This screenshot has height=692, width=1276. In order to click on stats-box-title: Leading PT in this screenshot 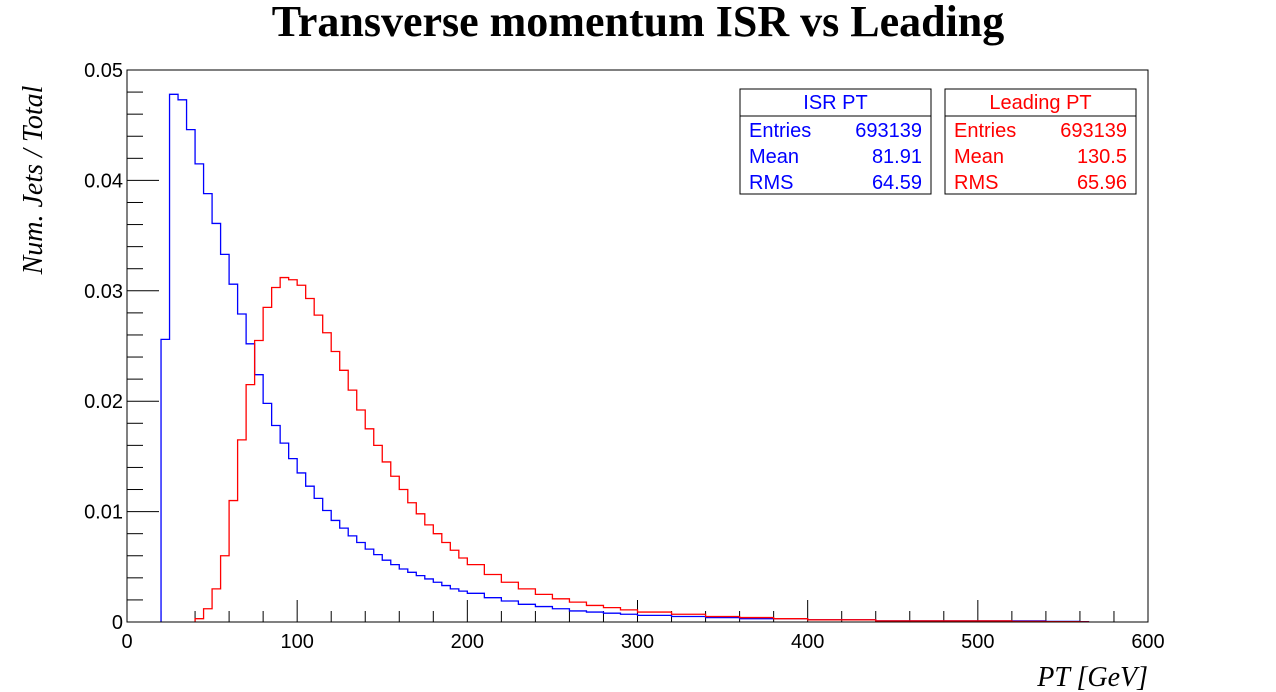, I will do `click(1040, 103)`.